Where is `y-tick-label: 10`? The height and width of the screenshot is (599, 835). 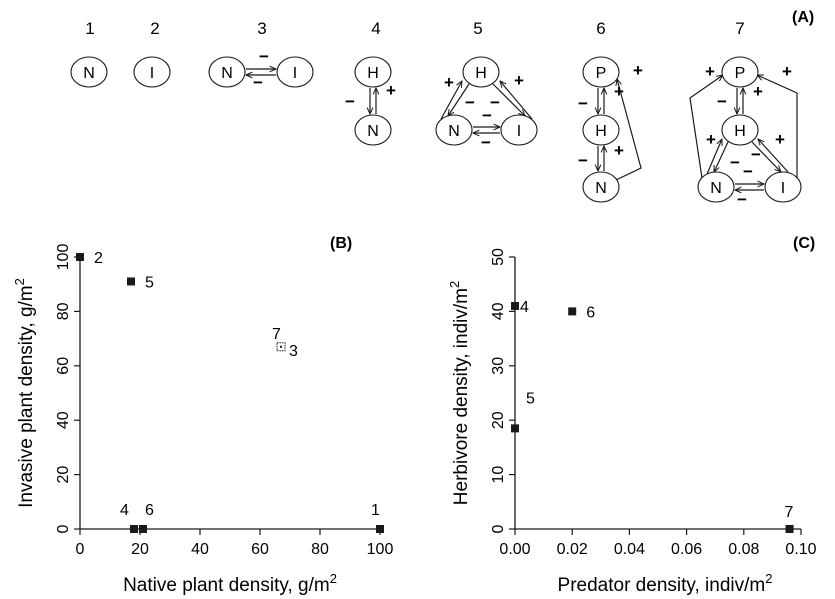 y-tick-label: 10 is located at coordinates (498, 475).